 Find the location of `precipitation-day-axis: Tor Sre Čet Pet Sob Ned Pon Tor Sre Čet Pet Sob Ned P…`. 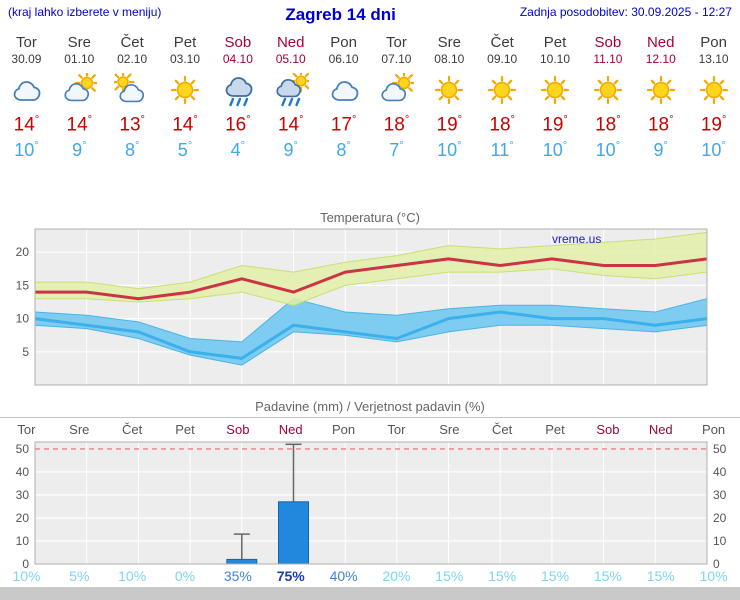

precipitation-day-axis: Tor Sre Čet Pet Sob Ned Pon Tor Sre Čet Pet Sob Ned P… is located at coordinates (370, 427).